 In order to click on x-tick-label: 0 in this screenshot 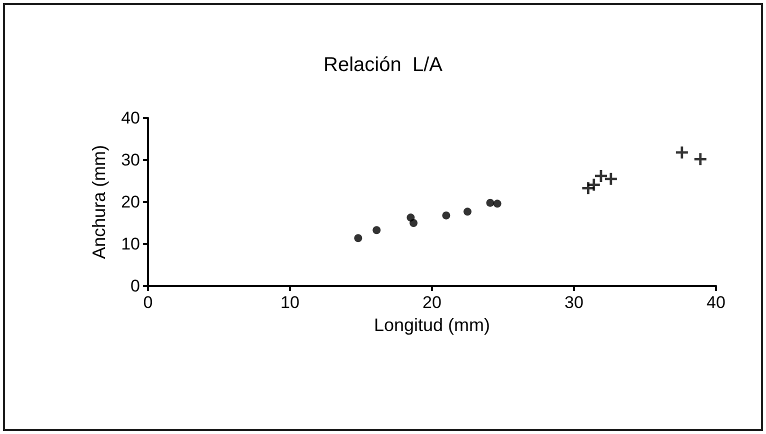, I will do `click(148, 302)`.